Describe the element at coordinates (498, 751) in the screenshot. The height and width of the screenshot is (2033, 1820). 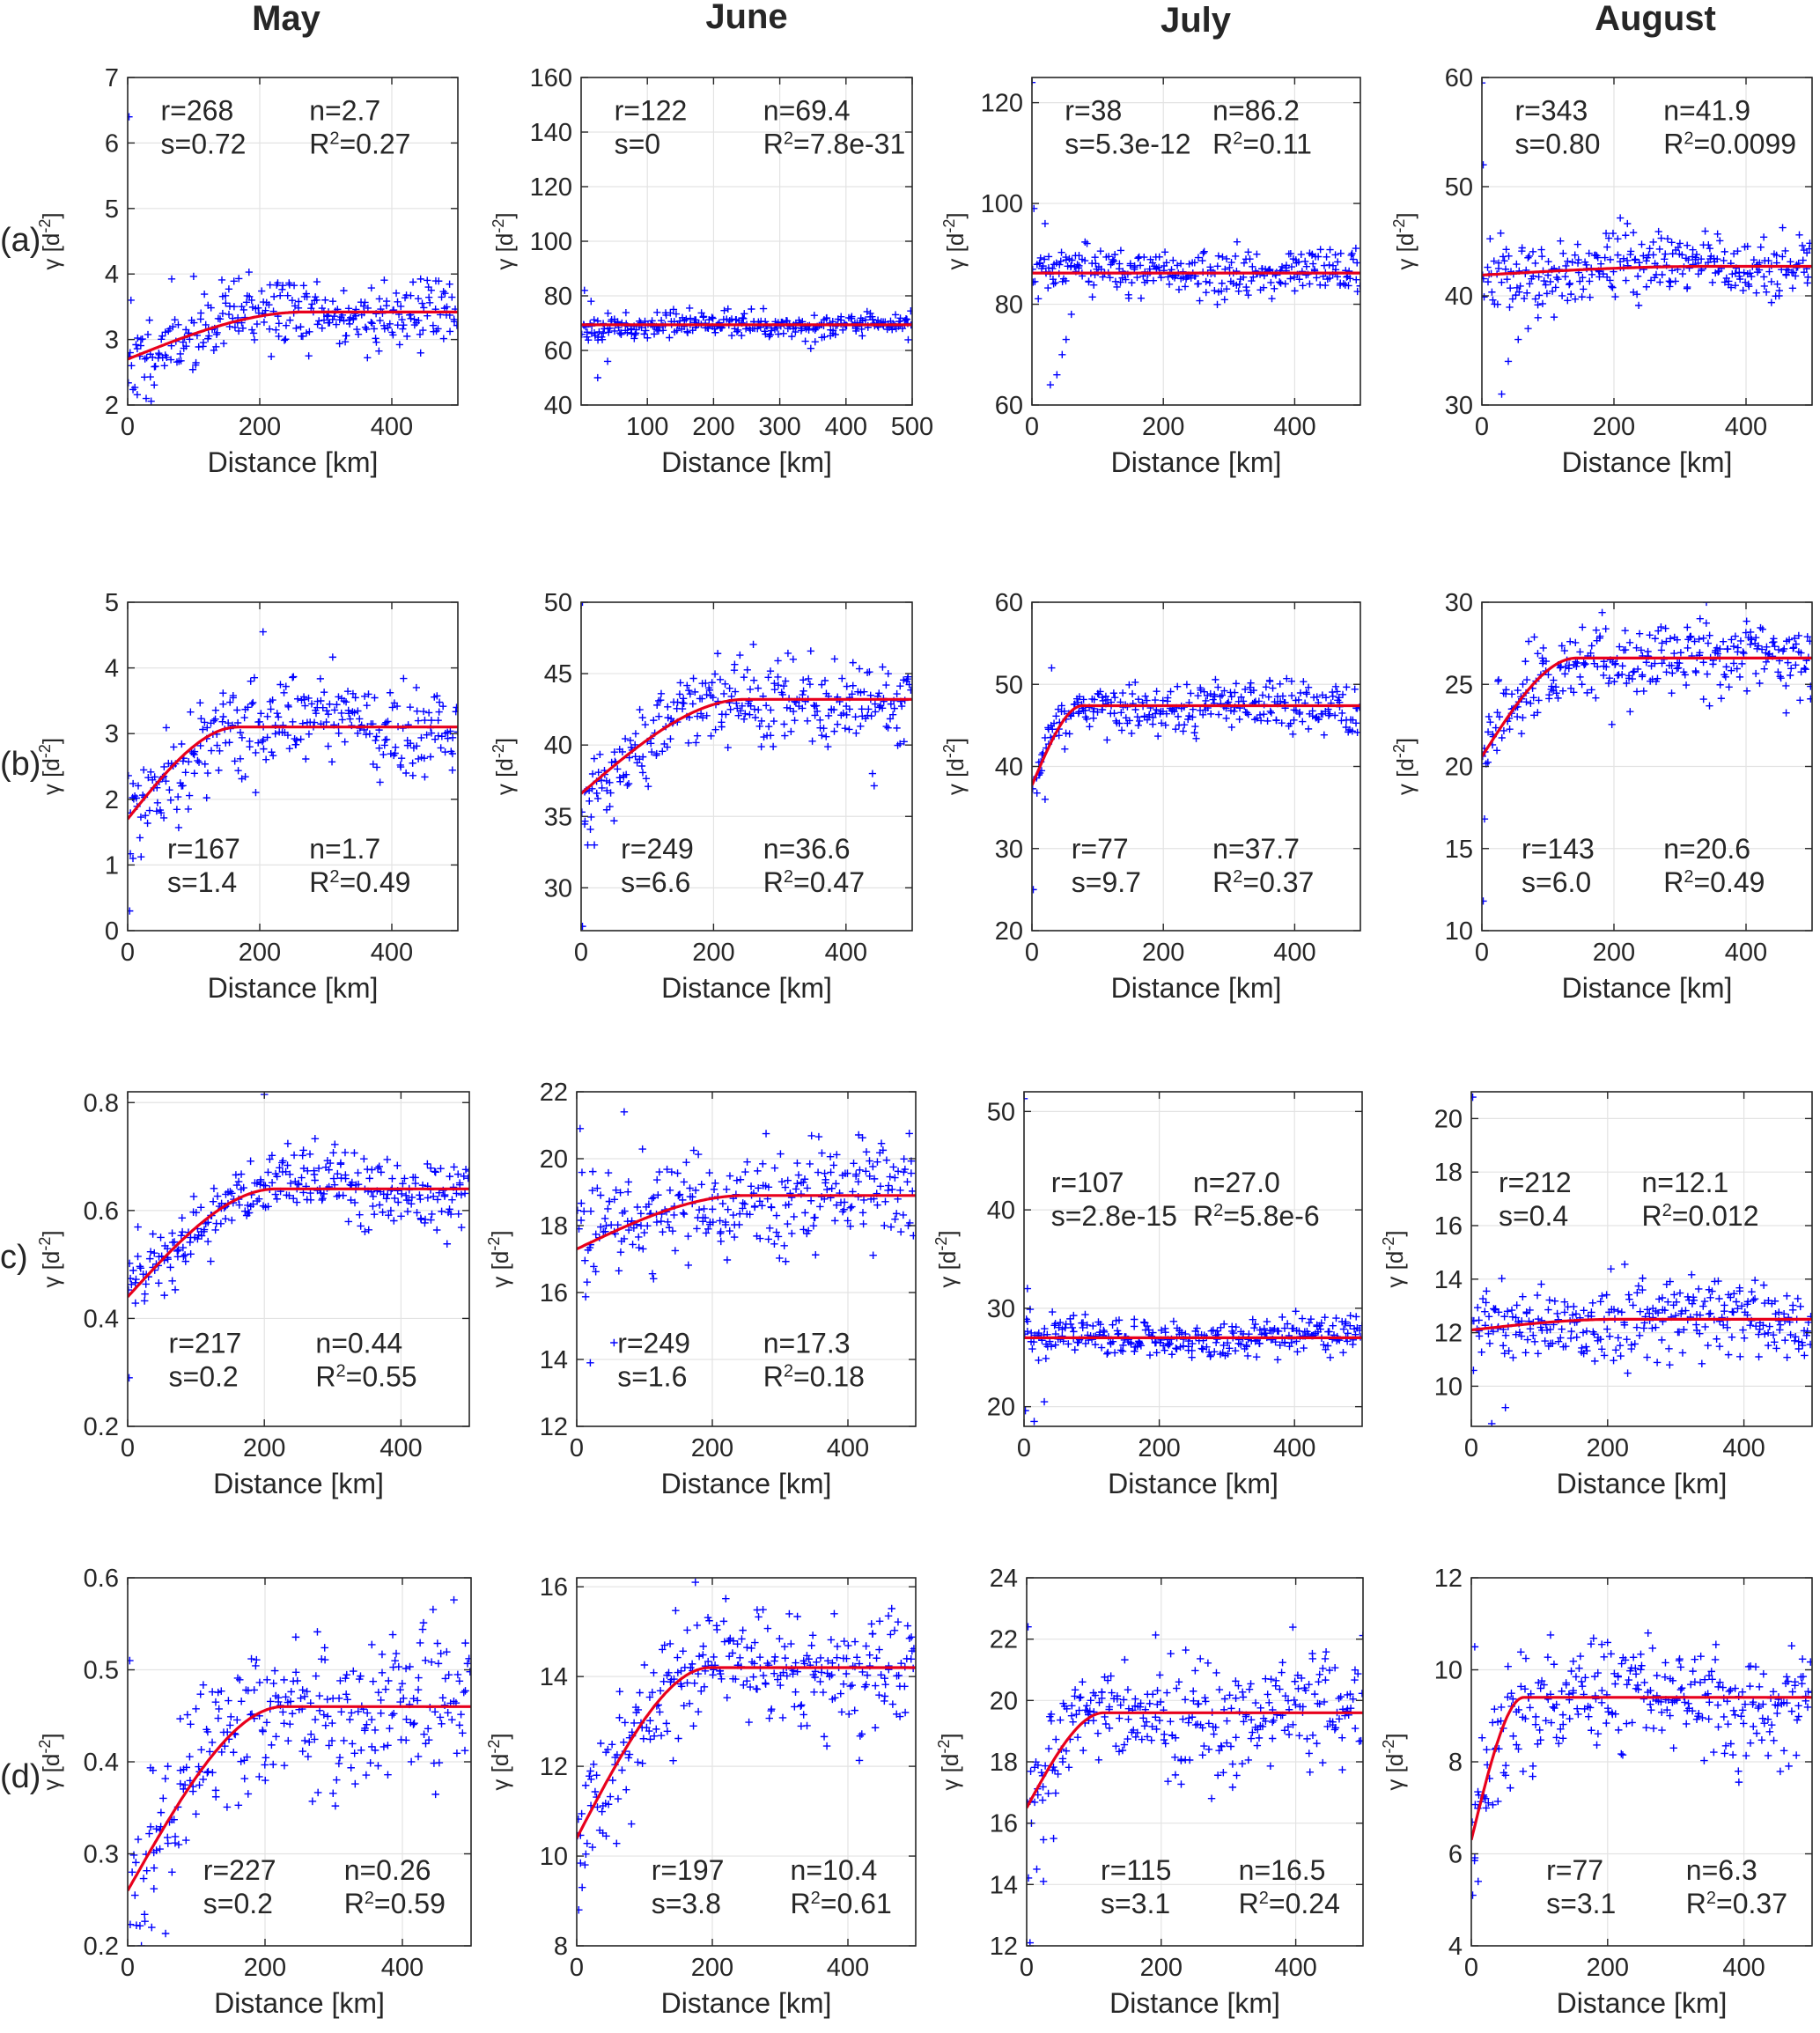
I see `y-axis-label-sup: -2` at that location.